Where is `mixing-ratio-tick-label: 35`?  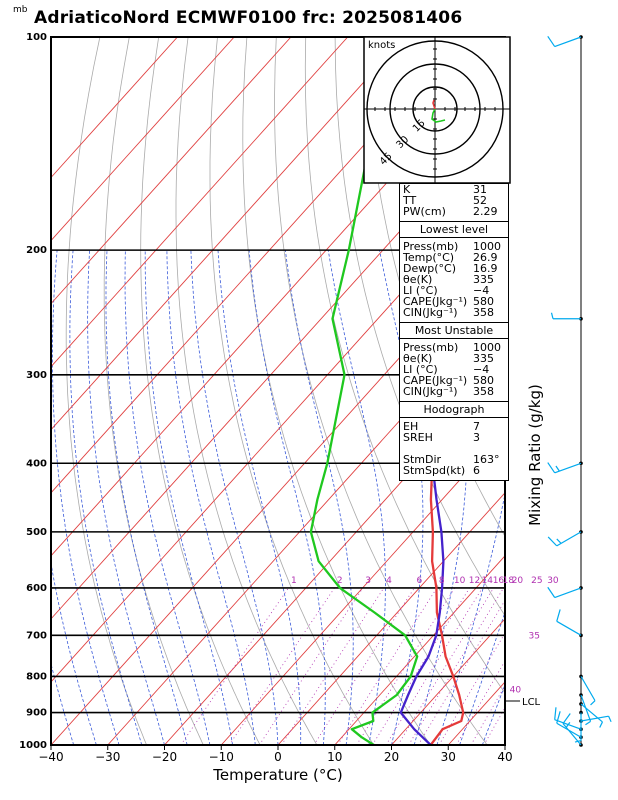 mixing-ratio-tick-label: 35 is located at coordinates (534, 636).